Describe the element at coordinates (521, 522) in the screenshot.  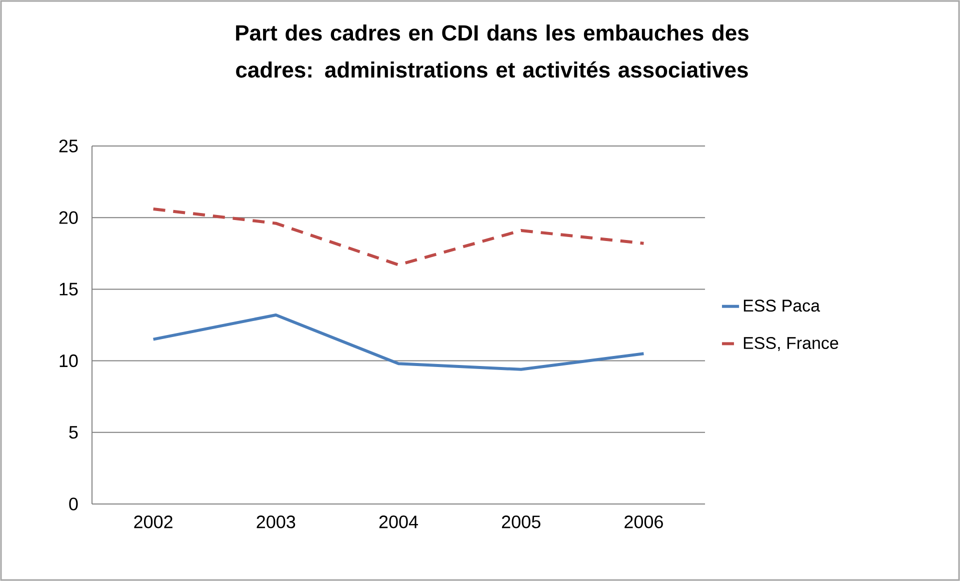
I see `x-tick-label: 2005` at that location.